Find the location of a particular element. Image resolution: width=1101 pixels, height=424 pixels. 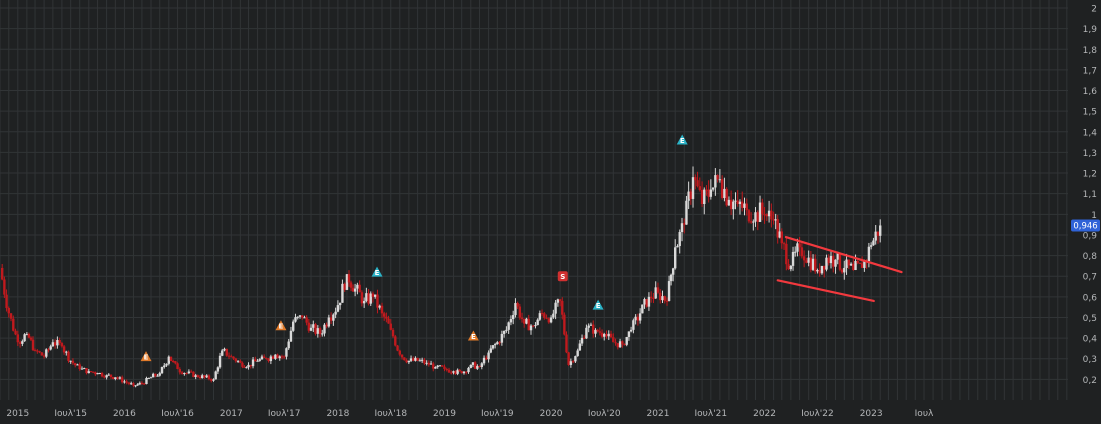

event-marker-dividend: E is located at coordinates (377, 272).